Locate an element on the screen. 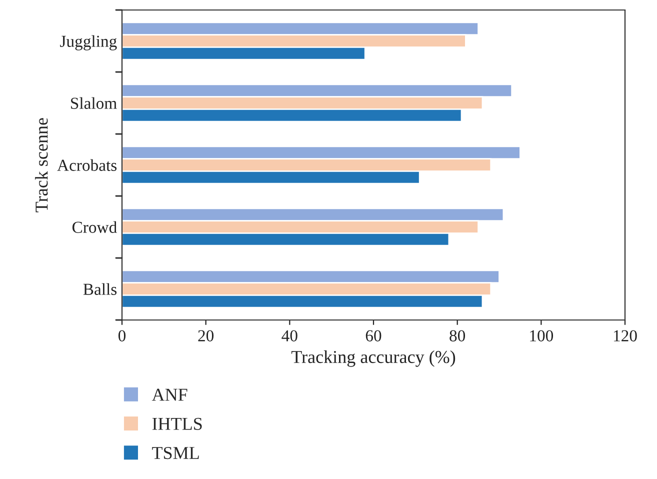 The width and height of the screenshot is (657, 479). x-tick-label: 100 is located at coordinates (542, 336).